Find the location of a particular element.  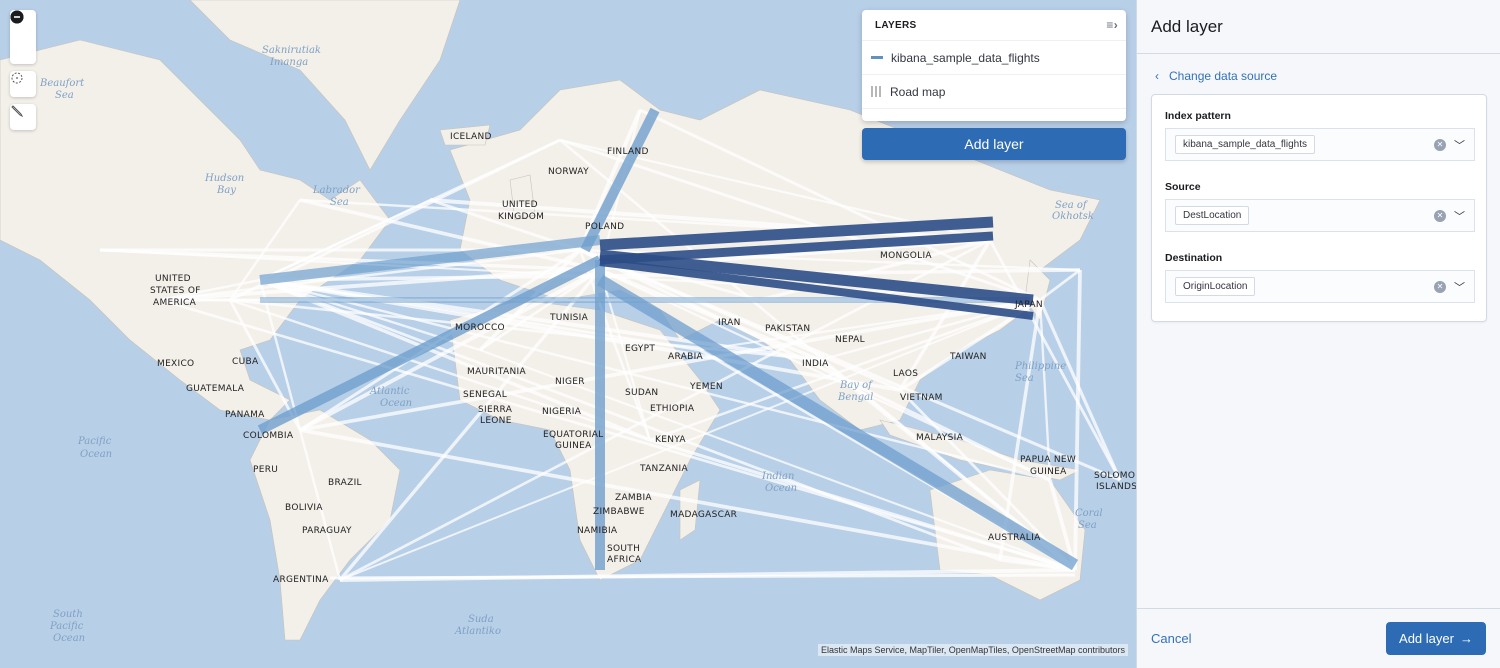

tools-control is located at coordinates (23, 117).